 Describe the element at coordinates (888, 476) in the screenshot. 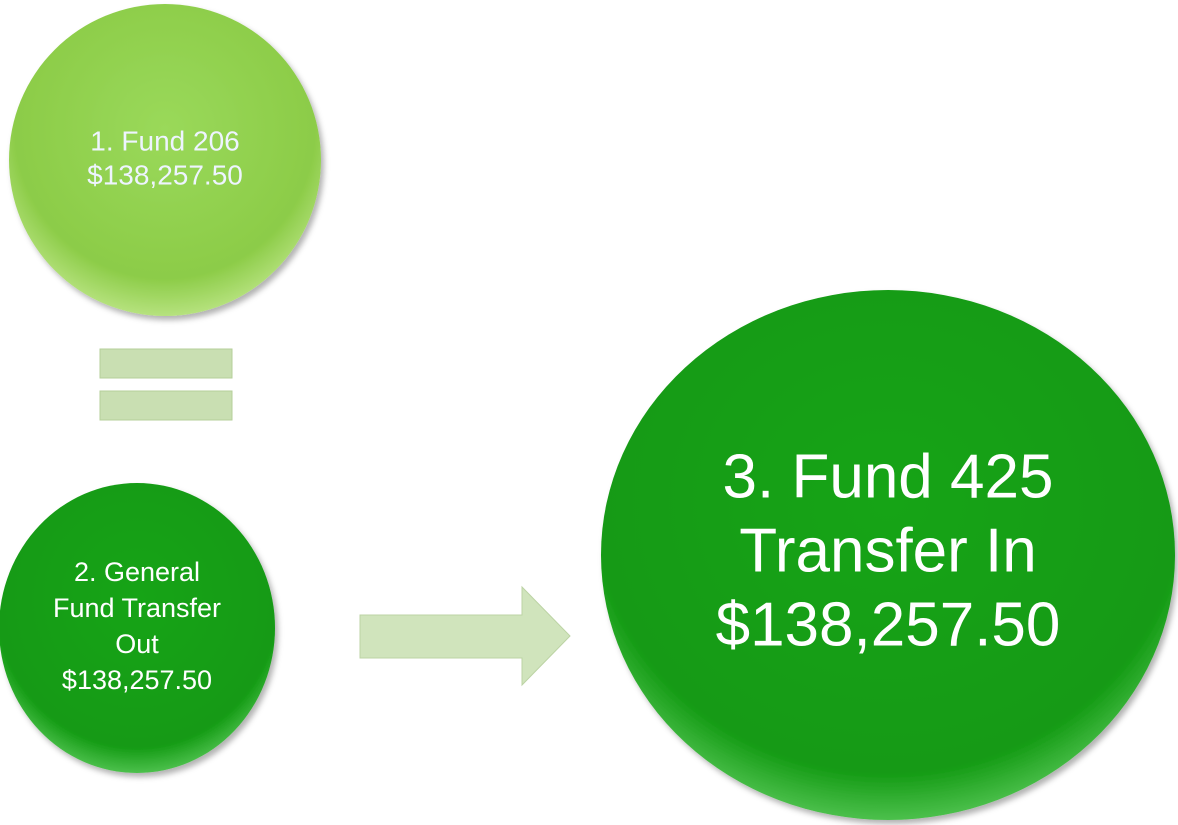

I see `node-label: 3. Fund 425` at that location.